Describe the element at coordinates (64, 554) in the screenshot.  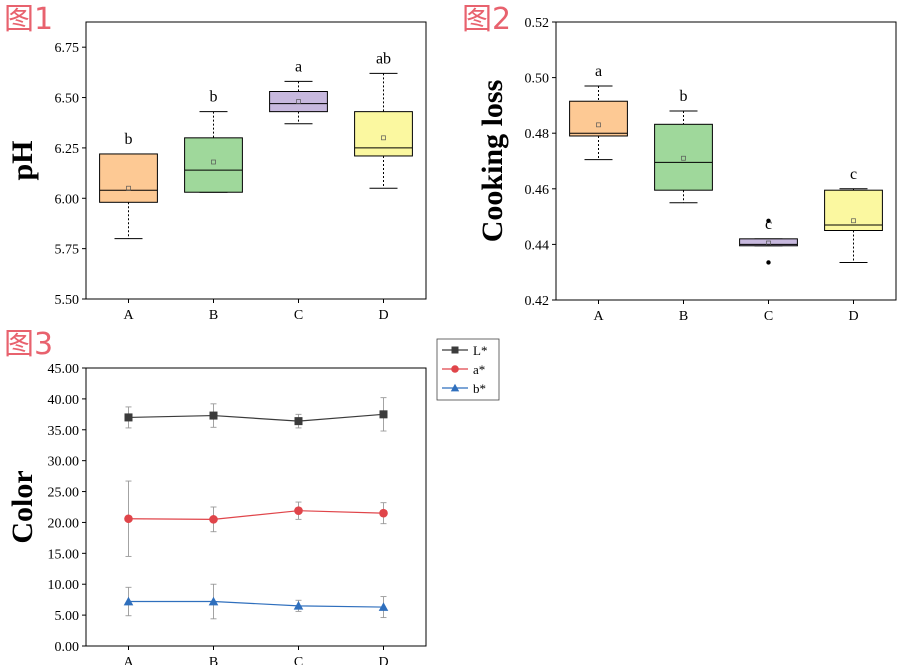
I see `y-tick-label: 15.00` at that location.